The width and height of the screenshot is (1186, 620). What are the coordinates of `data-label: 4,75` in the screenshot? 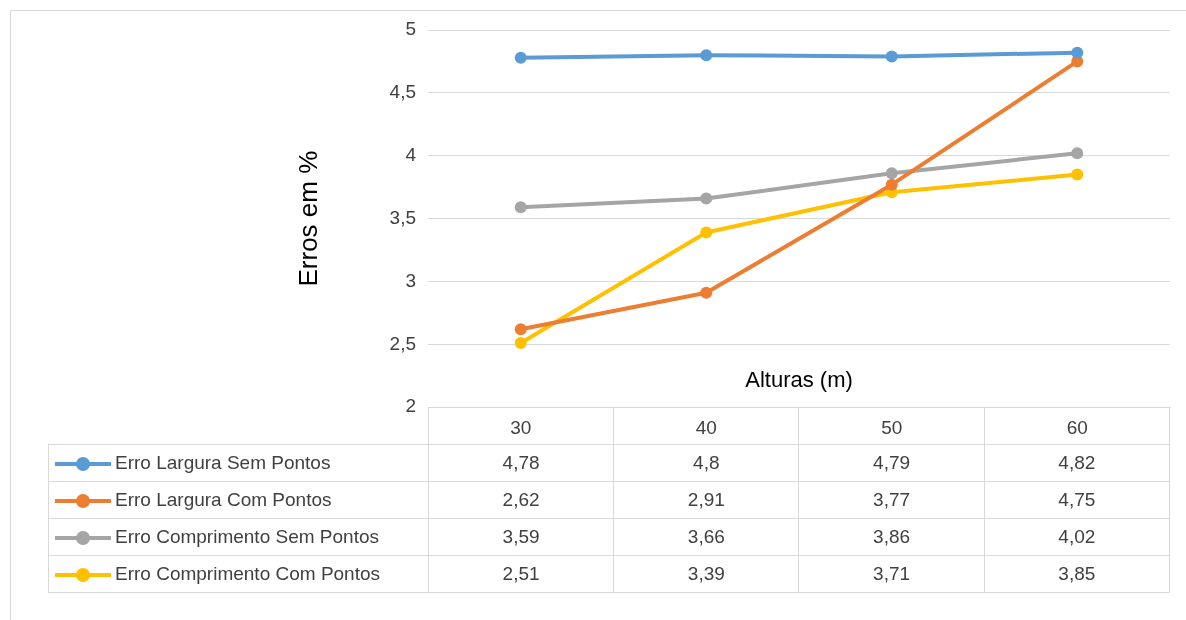 It's located at (1077, 500).